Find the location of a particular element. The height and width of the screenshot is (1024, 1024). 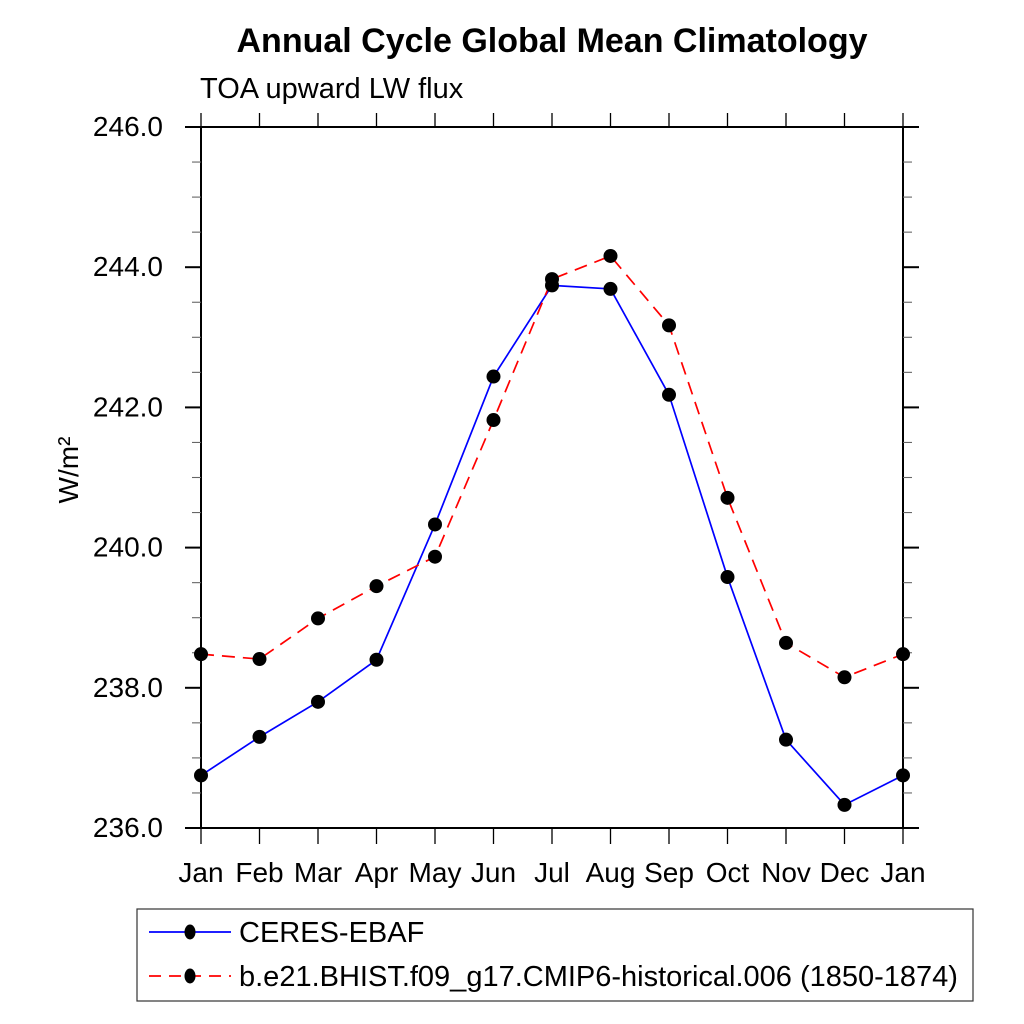

y-tick-label: 238.0 is located at coordinates (128, 687).